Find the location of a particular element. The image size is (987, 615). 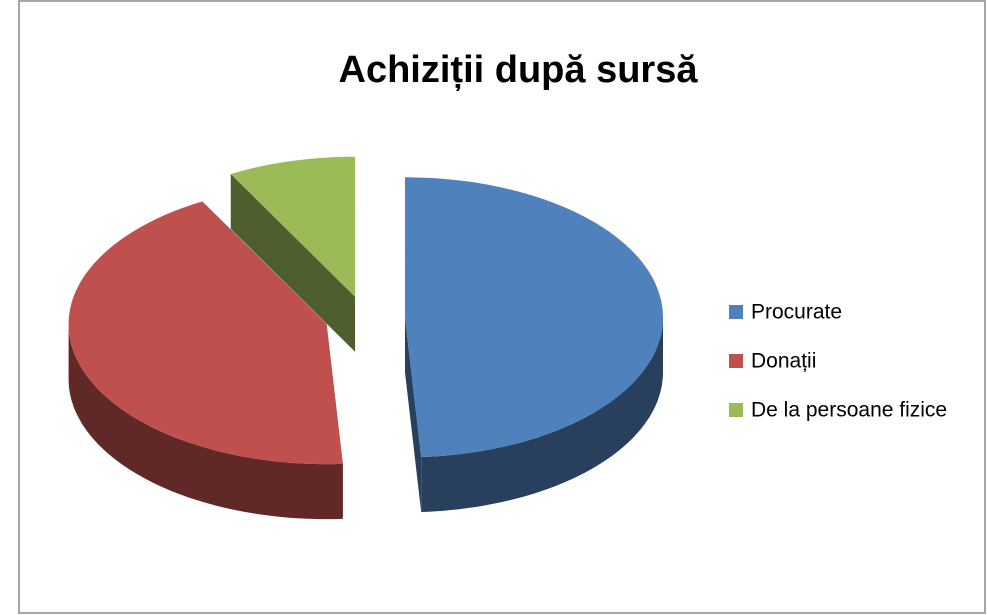

chart-title: Achiziții după sursă is located at coordinates (519, 70).